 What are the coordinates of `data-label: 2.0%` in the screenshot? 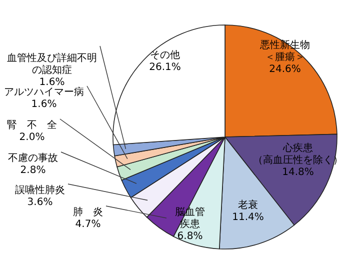 It's located at (32, 137).